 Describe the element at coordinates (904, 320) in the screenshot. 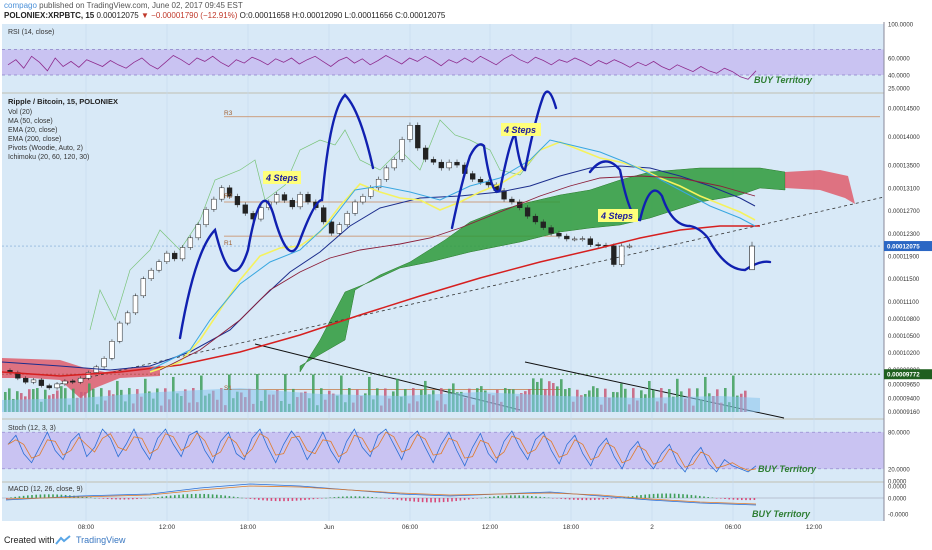

I see `price-y-tick: 0.00010800` at that location.